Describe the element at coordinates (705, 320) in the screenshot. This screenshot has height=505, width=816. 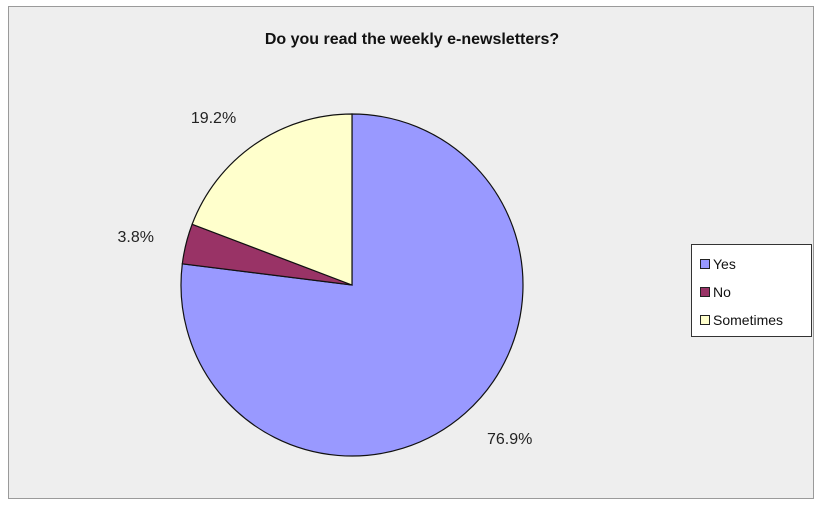
I see `legend-swatch-sometimes` at that location.